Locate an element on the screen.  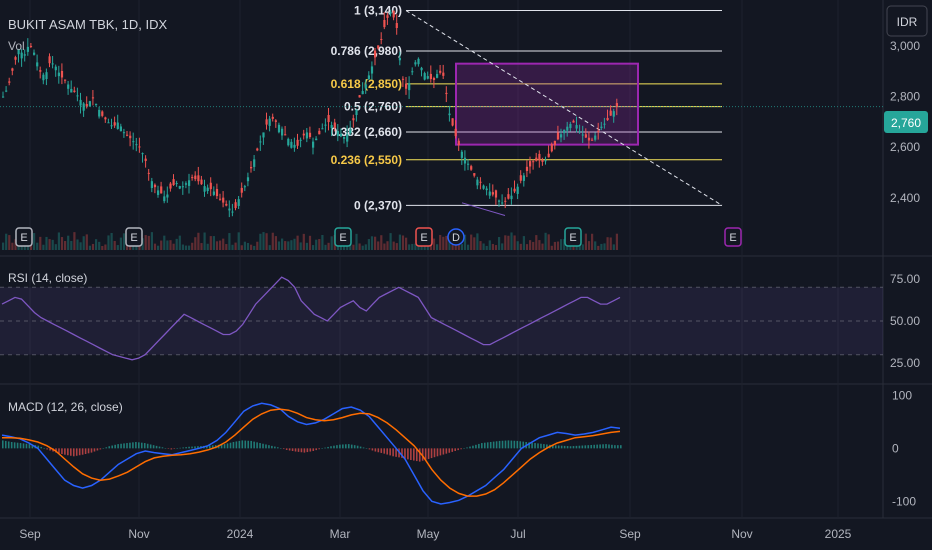
fib-level-label: 1 (3,140) is located at coordinates (378, 11).